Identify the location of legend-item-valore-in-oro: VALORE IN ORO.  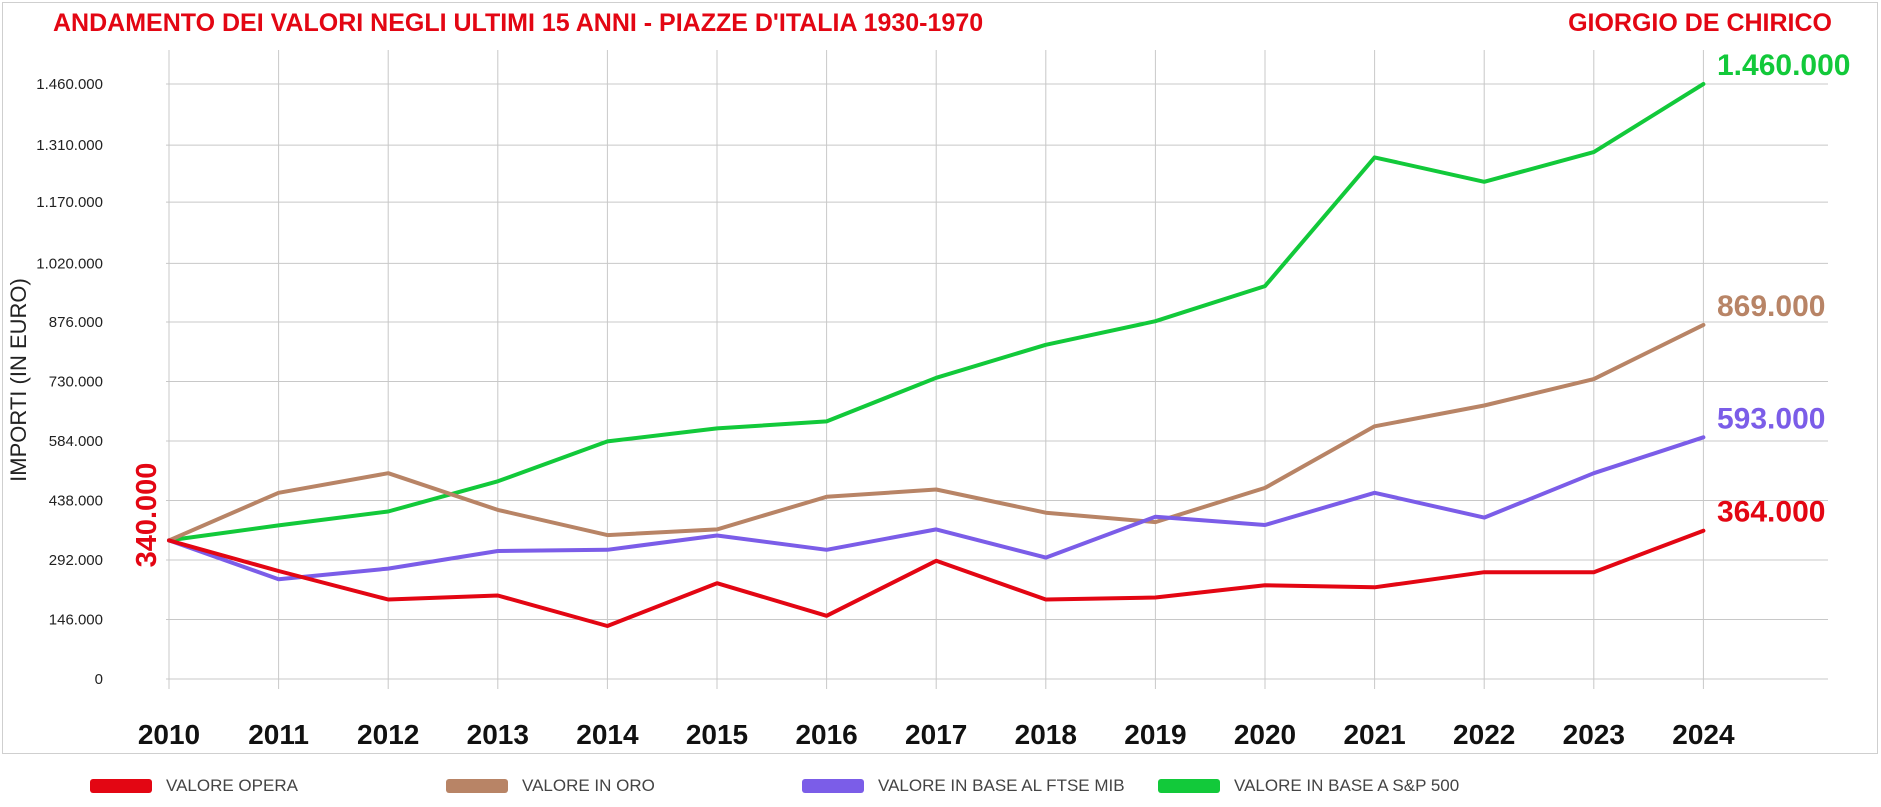
(550, 786).